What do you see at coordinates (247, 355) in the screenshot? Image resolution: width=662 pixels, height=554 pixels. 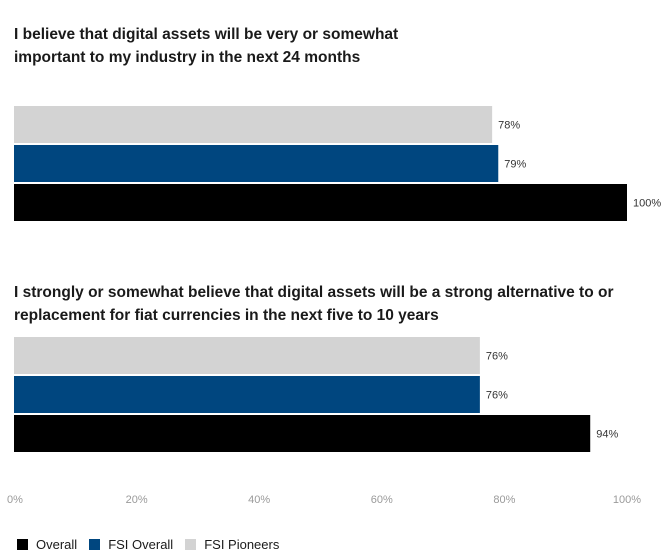 I see `bar-g2-fsi-pioneers` at bounding box center [247, 355].